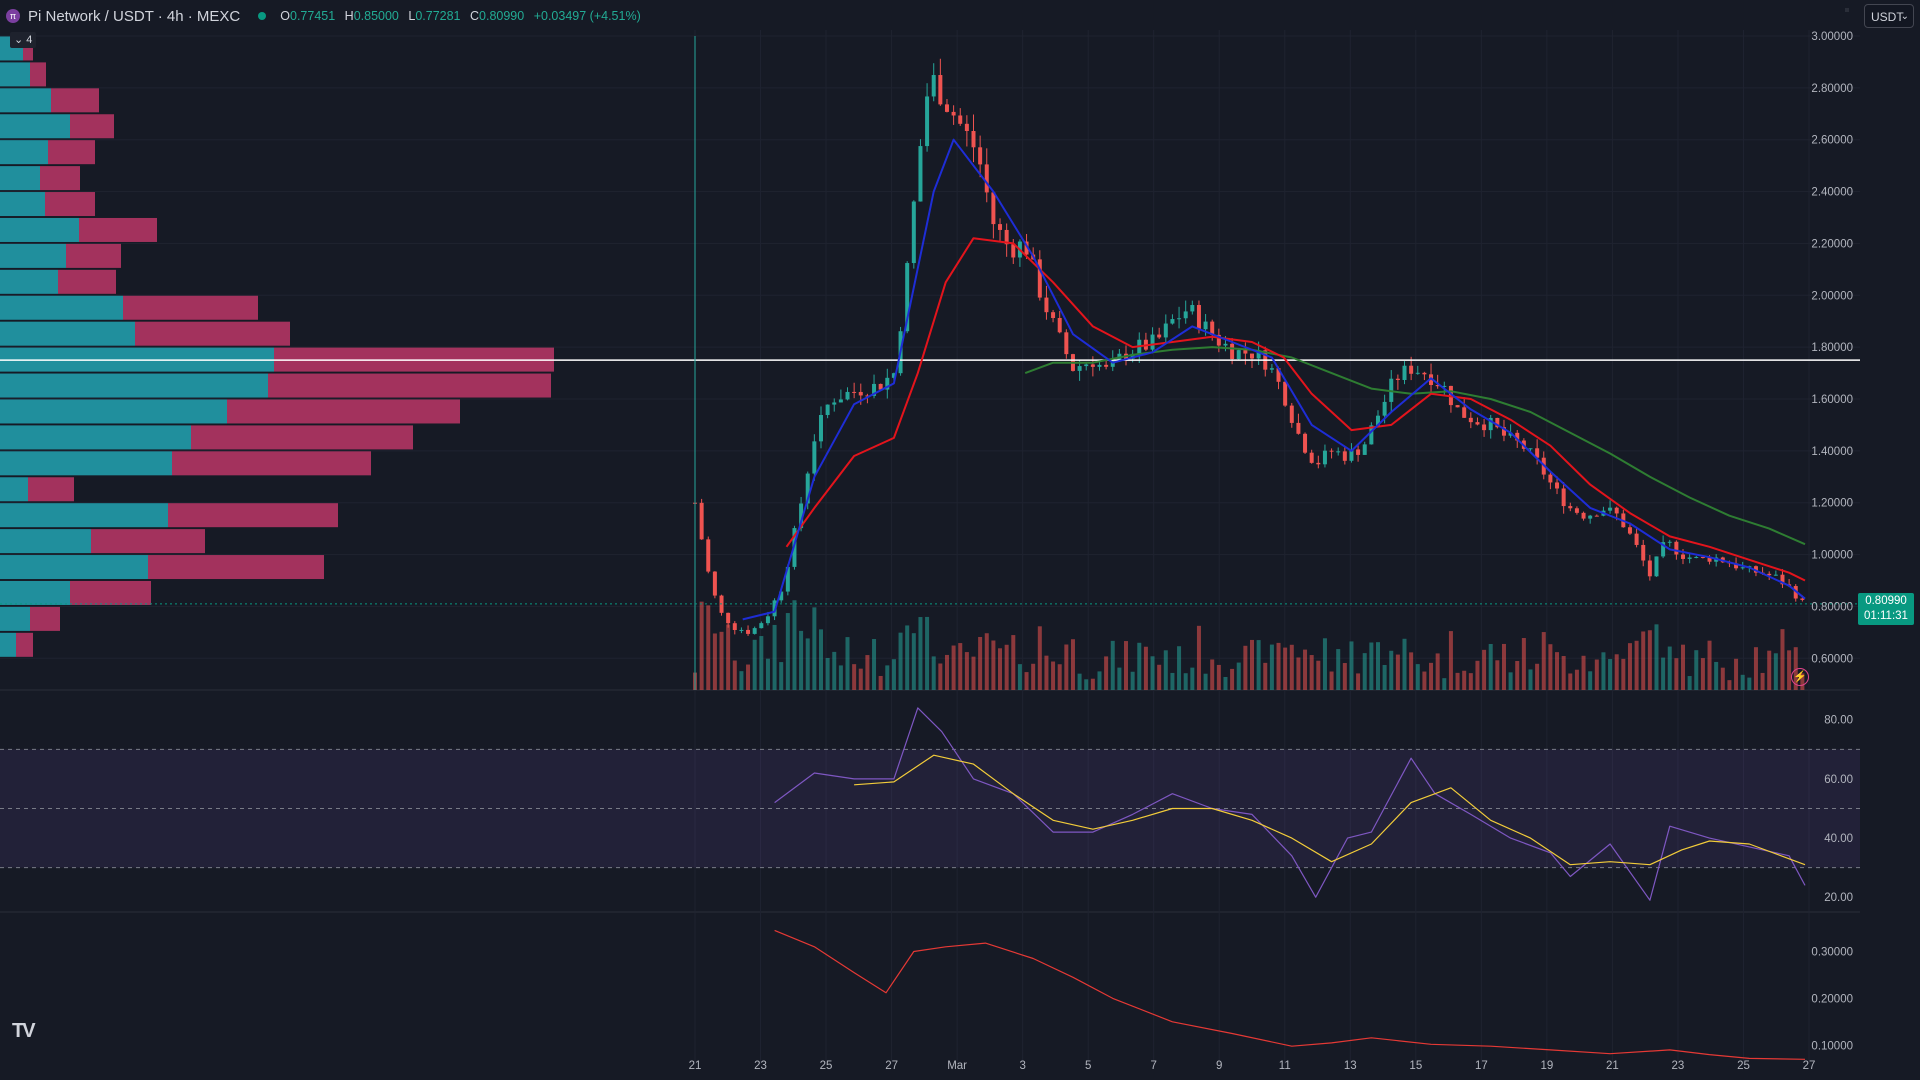 Image resolution: width=1920 pixels, height=1080 pixels. Describe the element at coordinates (1847, 10) in the screenshot. I see `more-icon` at that location.